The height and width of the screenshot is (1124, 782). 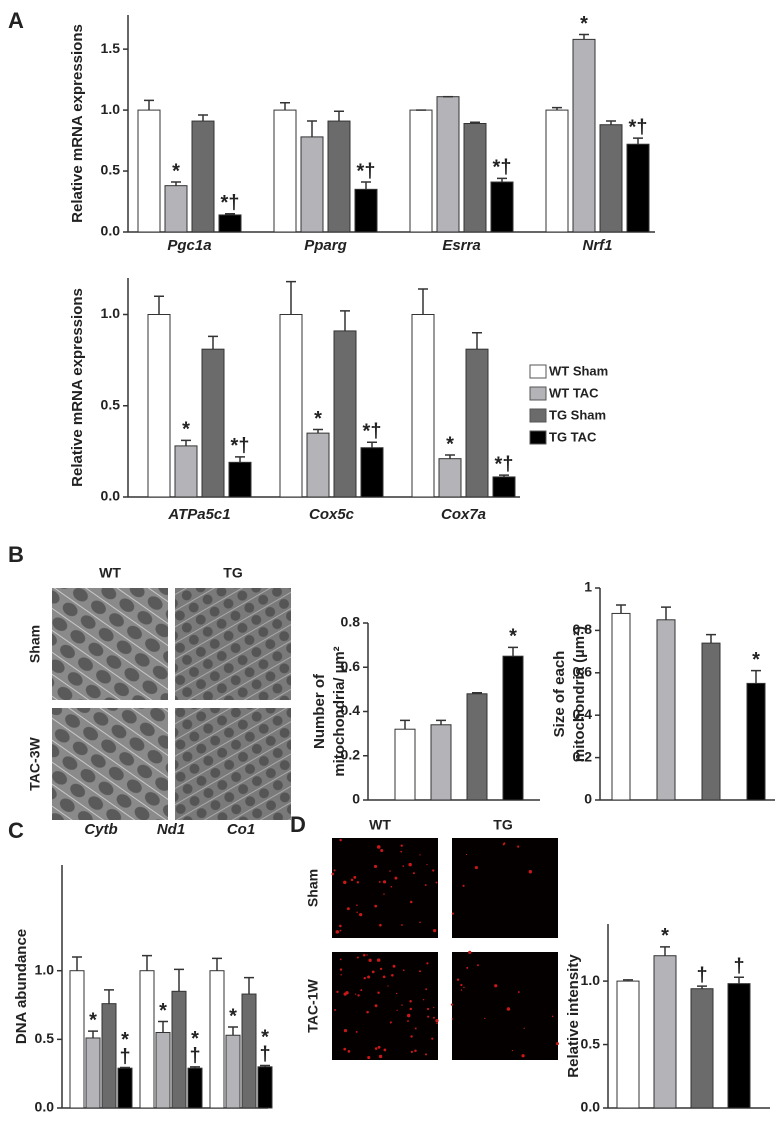 What do you see at coordinates (591, 1043) in the screenshot?
I see `y-tick-label: 0.5` at bounding box center [591, 1043].